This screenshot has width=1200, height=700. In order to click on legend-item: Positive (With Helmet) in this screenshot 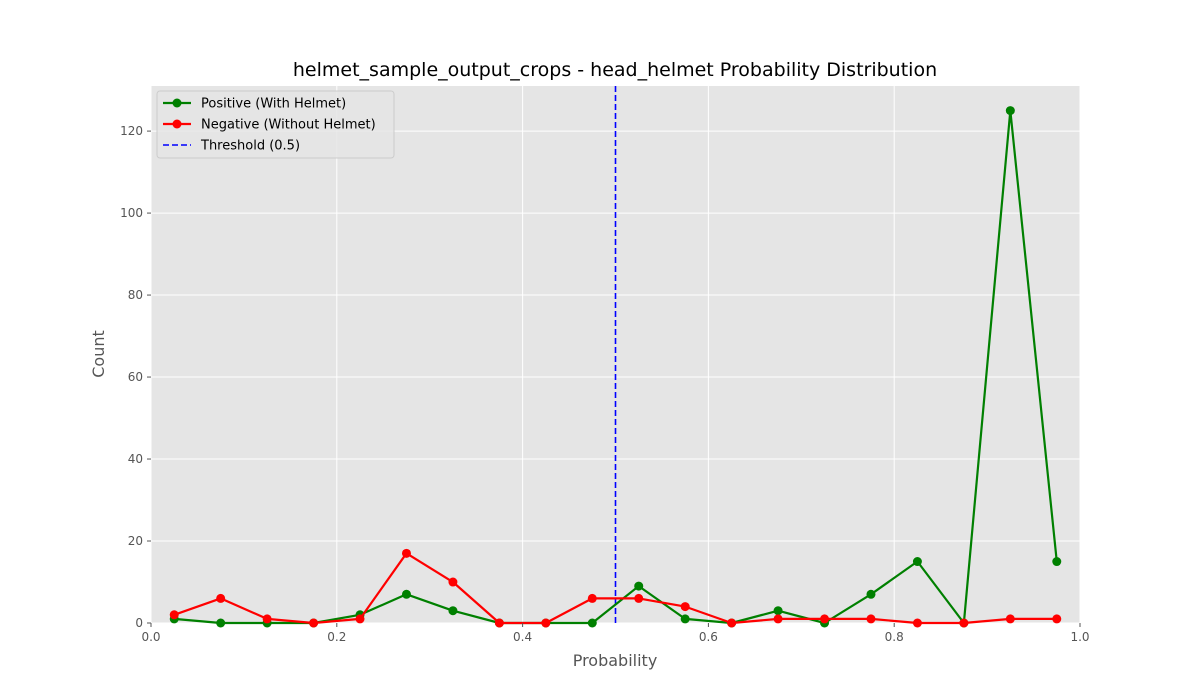, I will do `click(254, 104)`.